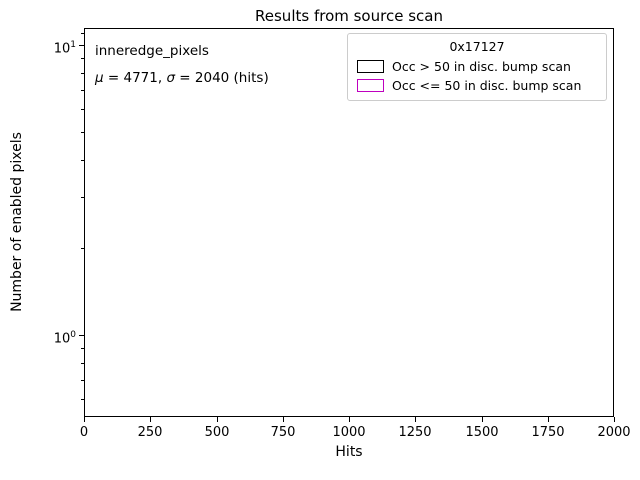  What do you see at coordinates (135, 78) in the screenshot?
I see `mu-value: = 4771,` at bounding box center [135, 78].